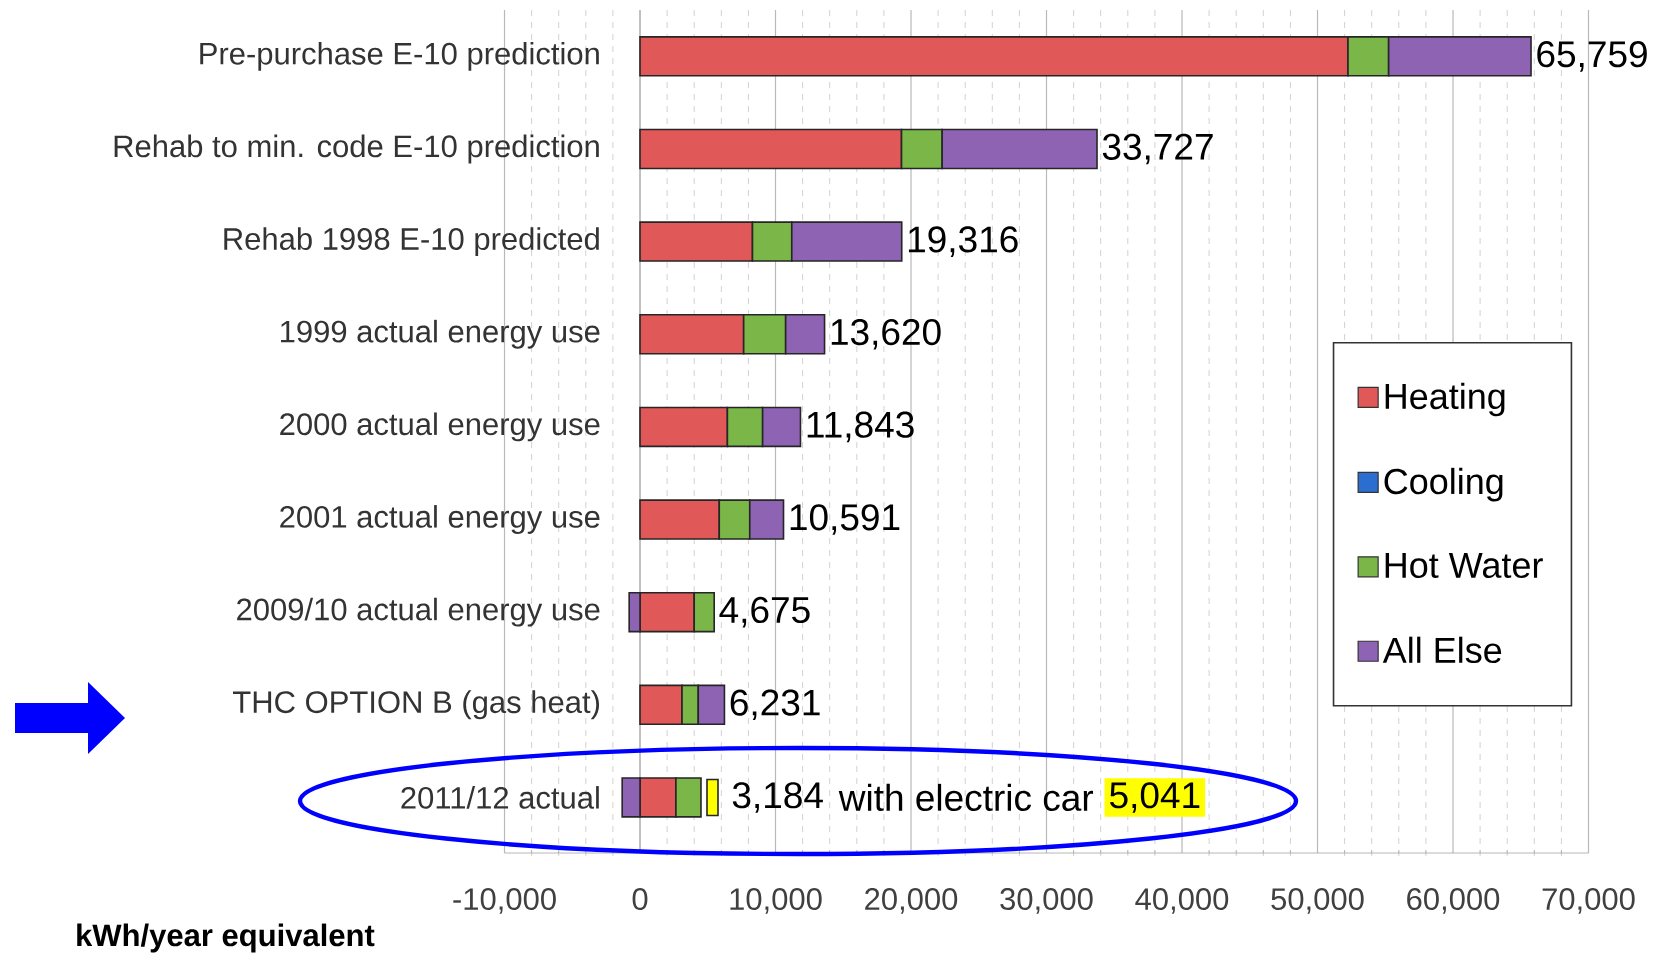 This screenshot has width=1673, height=955. What do you see at coordinates (1442, 650) in the screenshot?
I see `legend-label: All Else` at bounding box center [1442, 650].